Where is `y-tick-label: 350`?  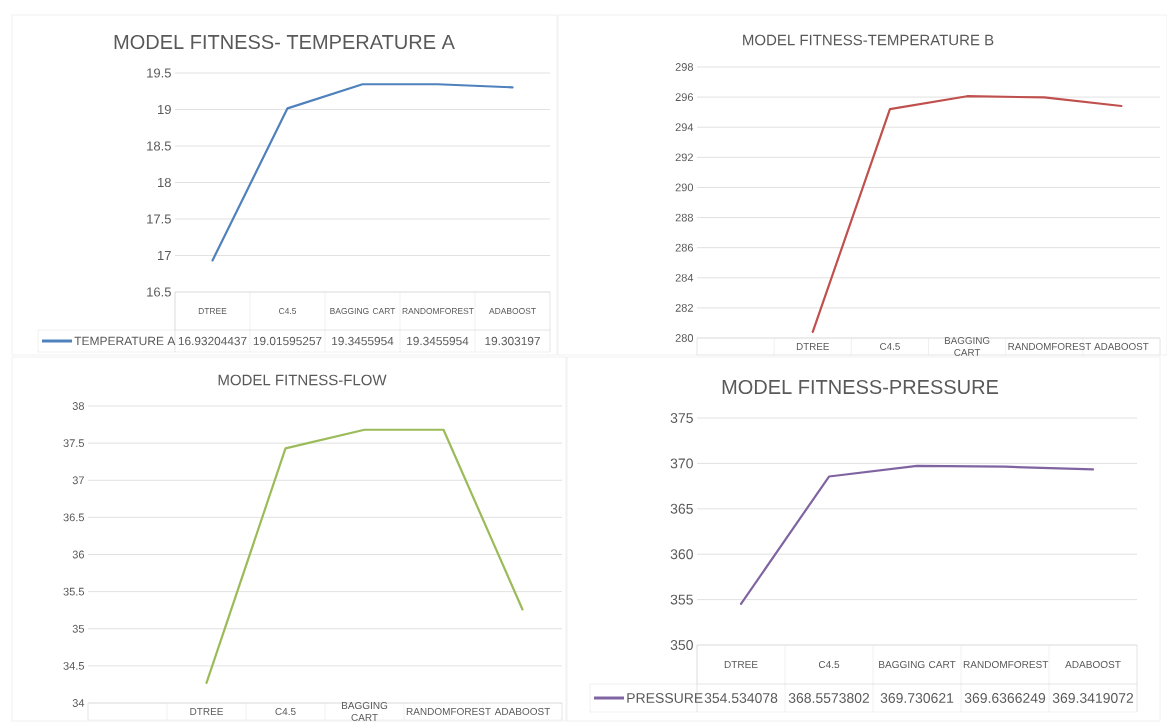 y-tick-label: 350 is located at coordinates (681, 645).